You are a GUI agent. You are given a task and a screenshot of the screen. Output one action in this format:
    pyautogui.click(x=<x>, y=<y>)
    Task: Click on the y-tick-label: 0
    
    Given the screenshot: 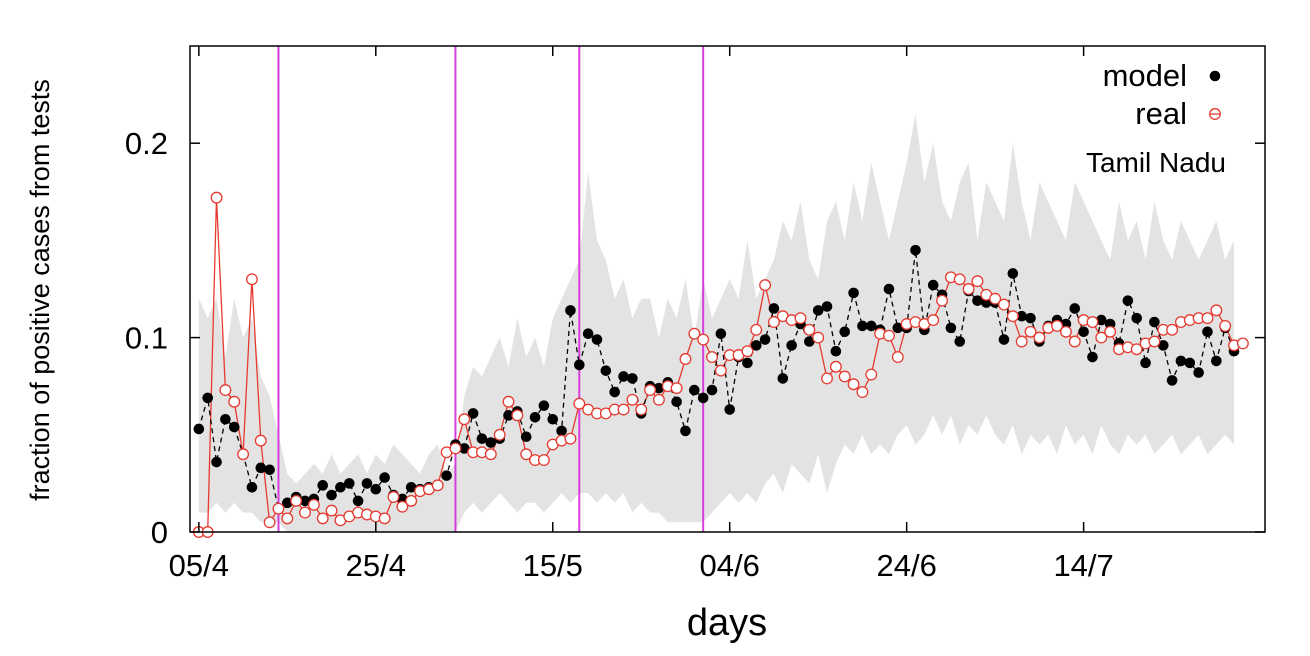 What is the action you would take?
    pyautogui.click(x=159, y=532)
    